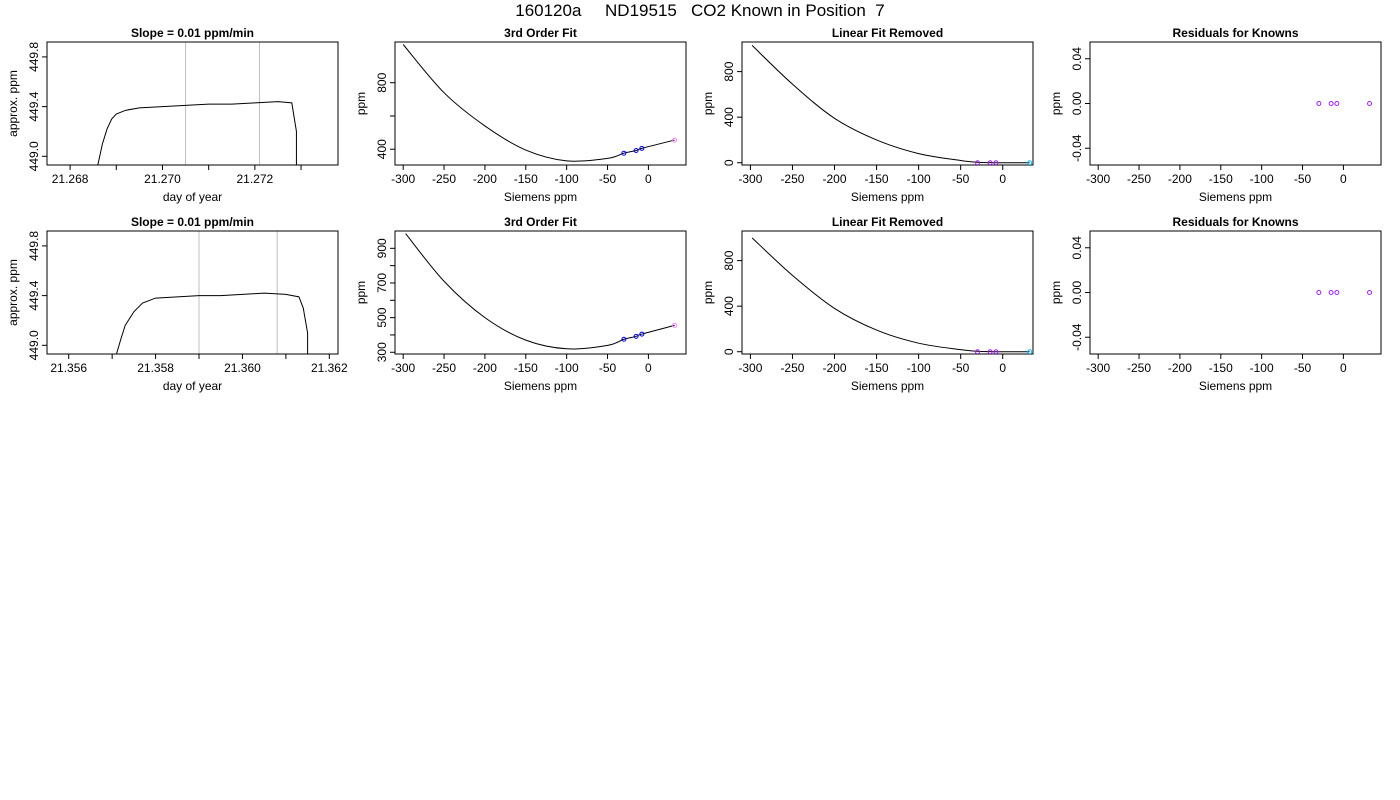 This screenshot has height=800, width=1400. Describe the element at coordinates (68, 368) in the screenshot. I see `x-tick-label: 21.356` at that location.